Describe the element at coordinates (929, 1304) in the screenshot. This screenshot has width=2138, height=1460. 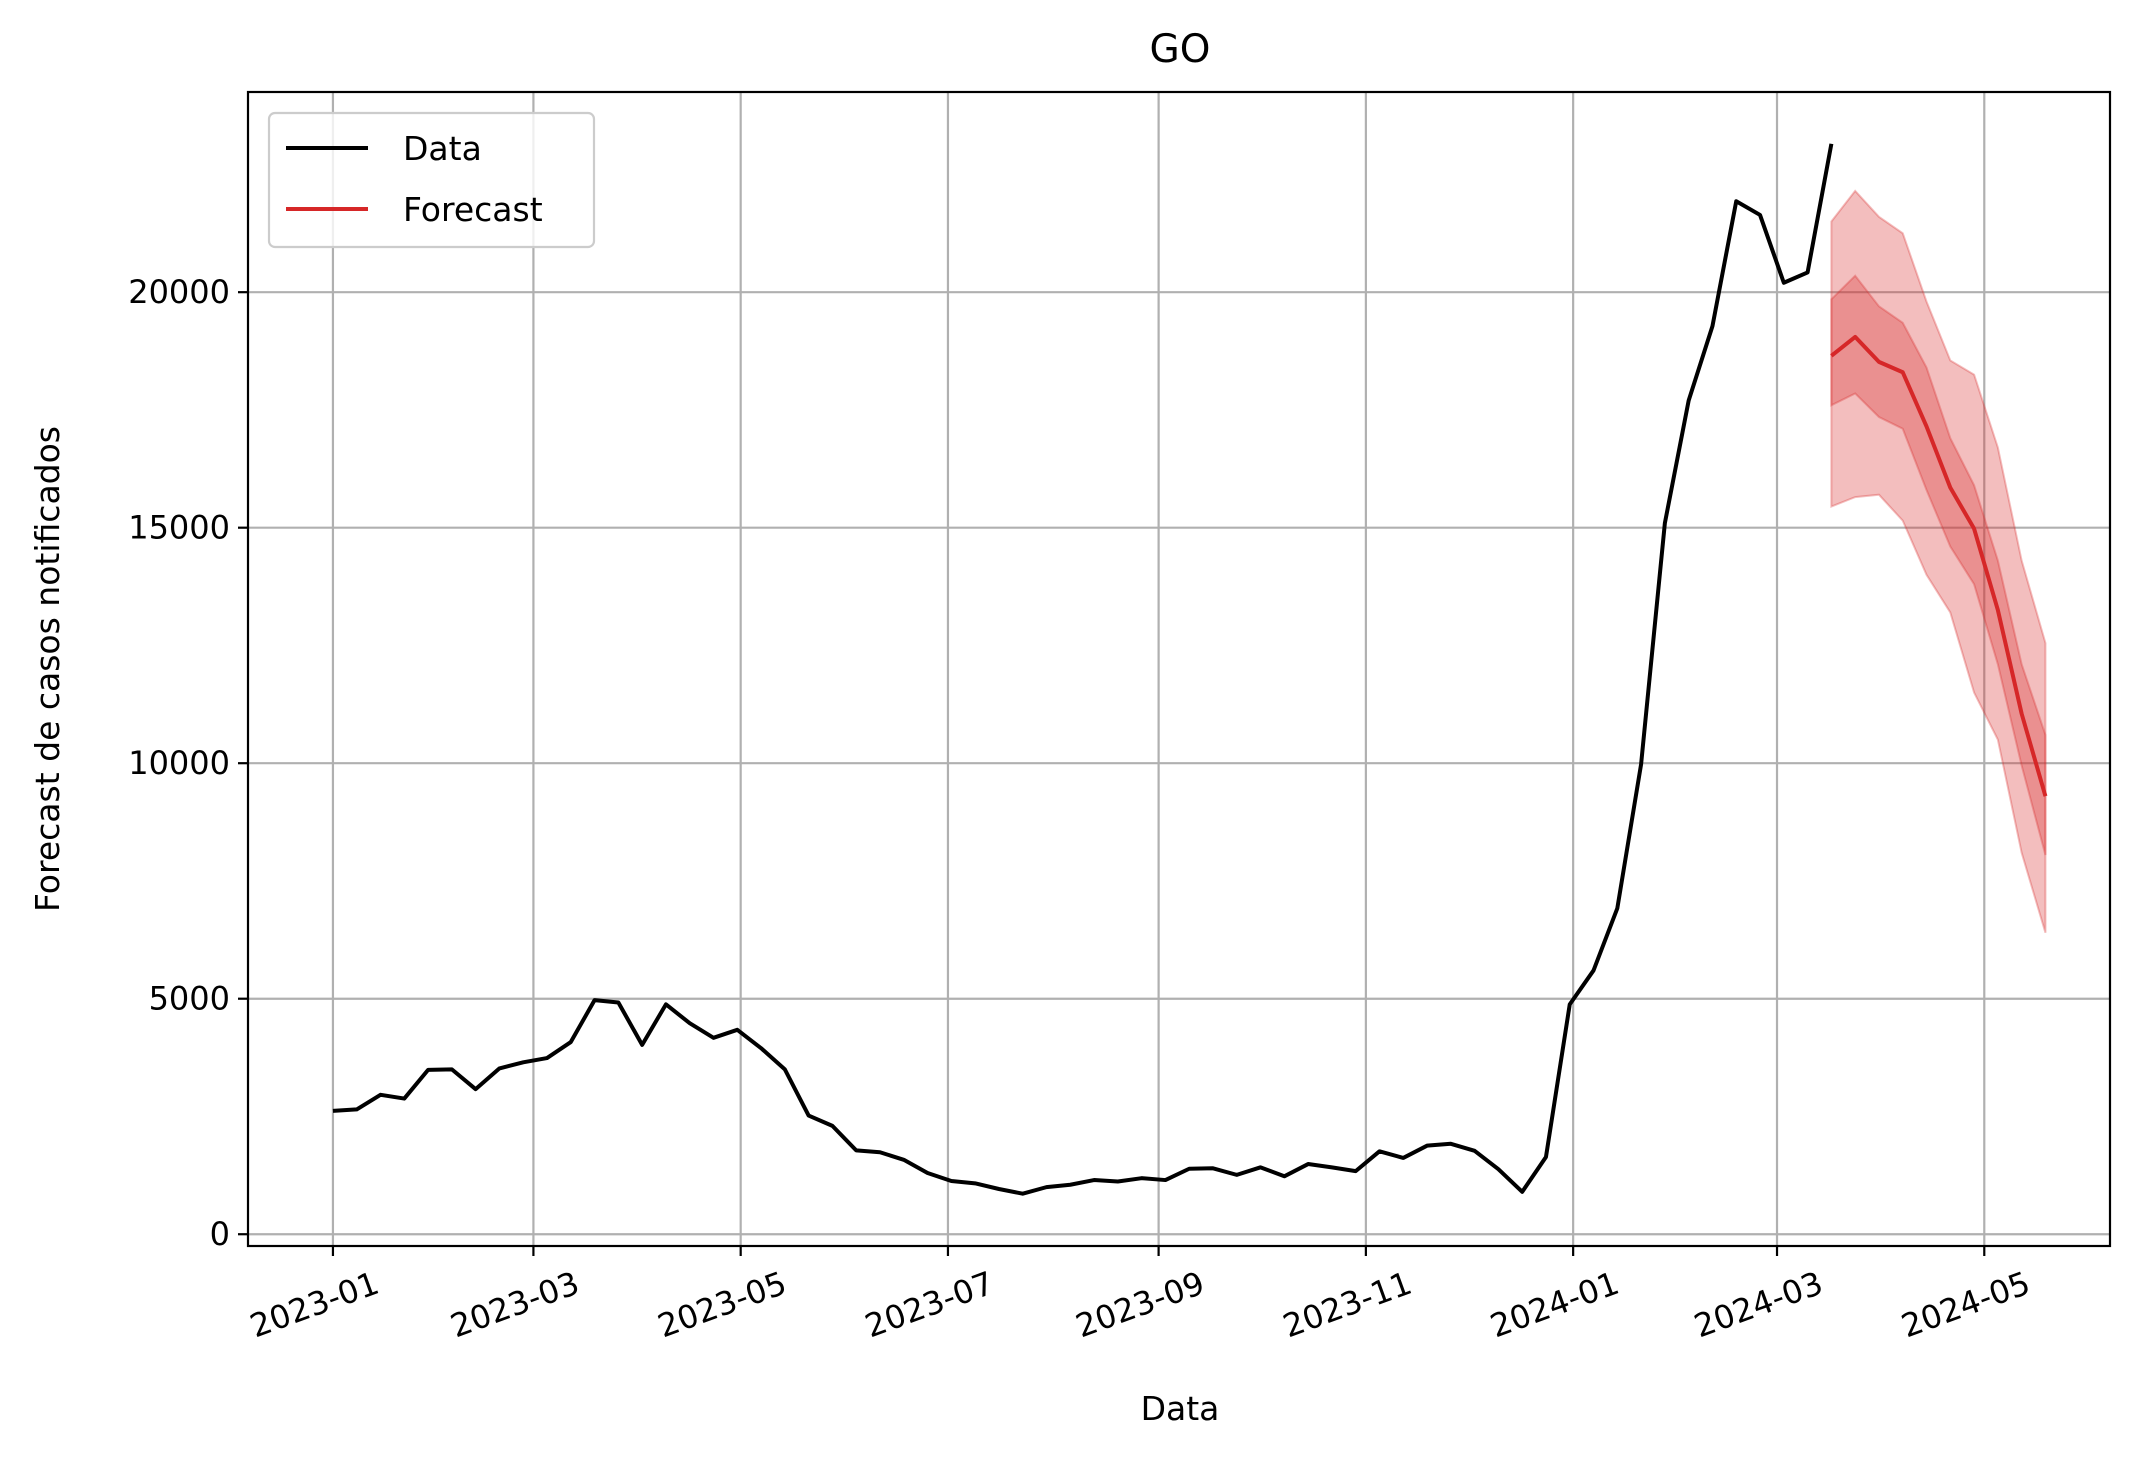
I see `x-tick-label: 2023-07` at that location.